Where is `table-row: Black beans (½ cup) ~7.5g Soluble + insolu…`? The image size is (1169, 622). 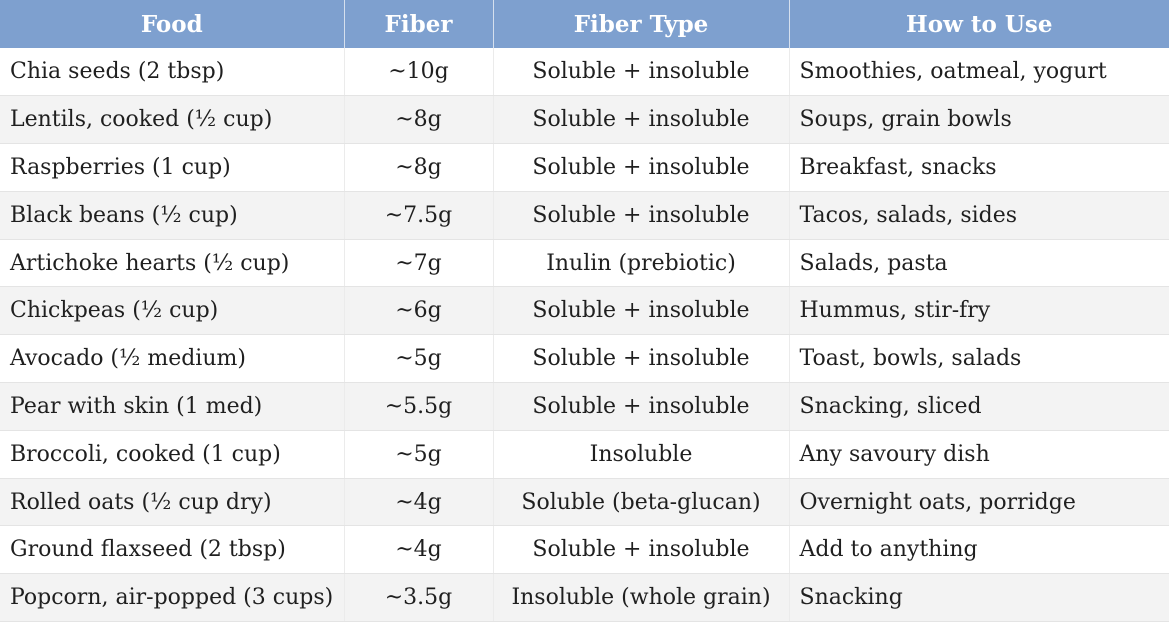
table-row: Black beans (½ cup) ~7.5g Soluble + insolu… is located at coordinates (584, 215).